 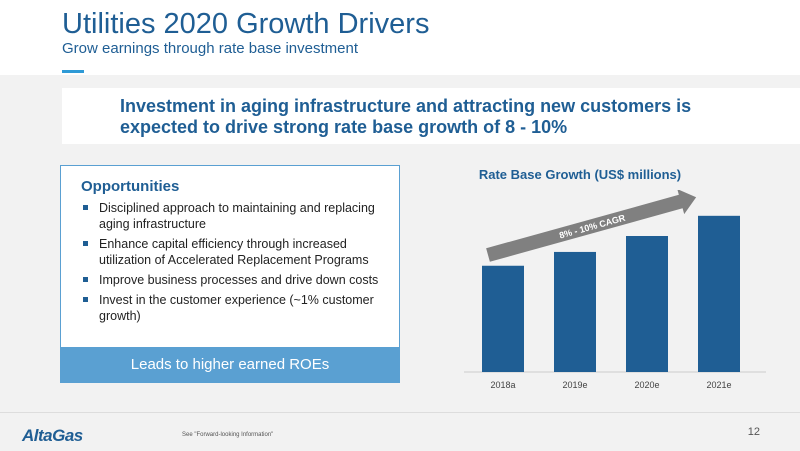 What do you see at coordinates (580, 174) in the screenshot?
I see `chart-title: Rate Base Growth (US$ millions)` at bounding box center [580, 174].